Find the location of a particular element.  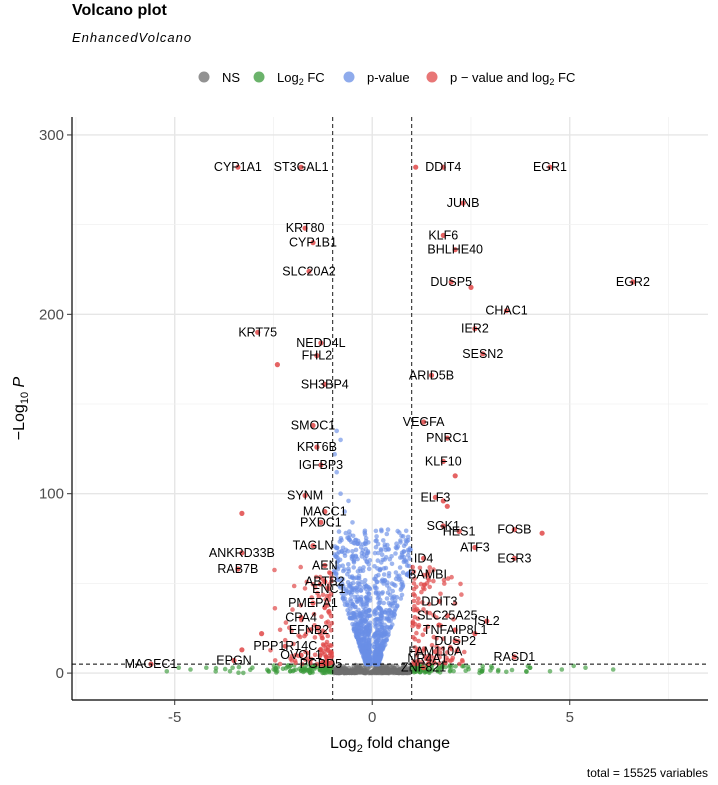

point-label: ARID5B is located at coordinates (431, 375).